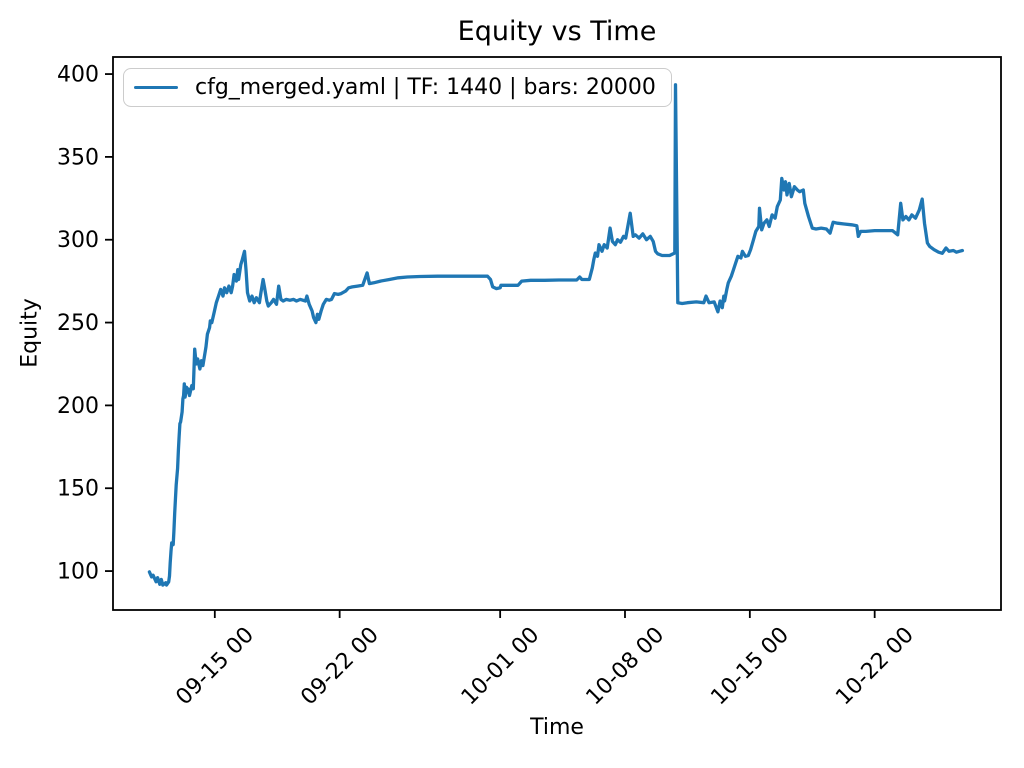  Describe the element at coordinates (78, 240) in the screenshot. I see `y-tick-label: 300` at that location.